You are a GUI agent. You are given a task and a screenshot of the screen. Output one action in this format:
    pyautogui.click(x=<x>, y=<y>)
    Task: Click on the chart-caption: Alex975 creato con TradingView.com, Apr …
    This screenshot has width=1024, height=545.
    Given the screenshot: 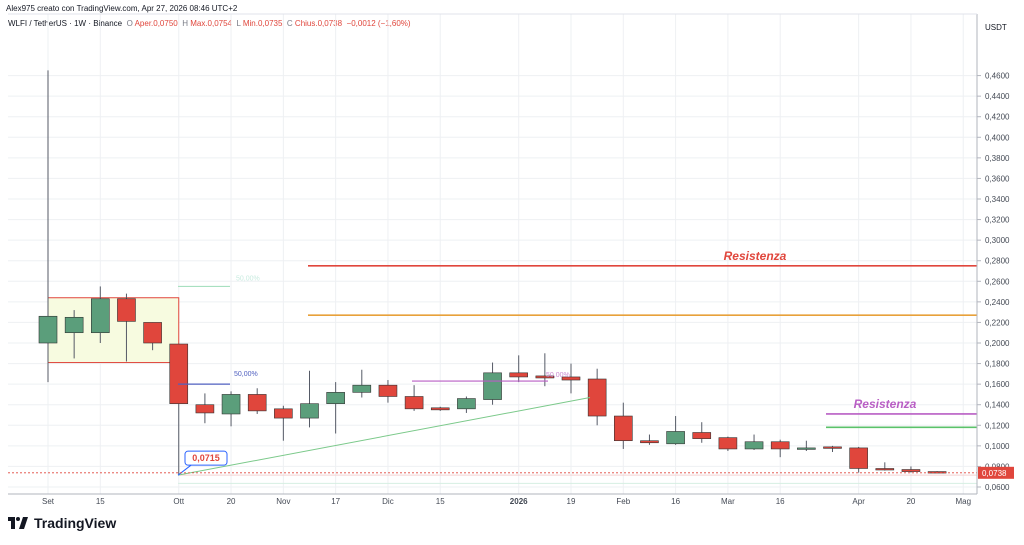 What is the action you would take?
    pyautogui.click(x=122, y=8)
    